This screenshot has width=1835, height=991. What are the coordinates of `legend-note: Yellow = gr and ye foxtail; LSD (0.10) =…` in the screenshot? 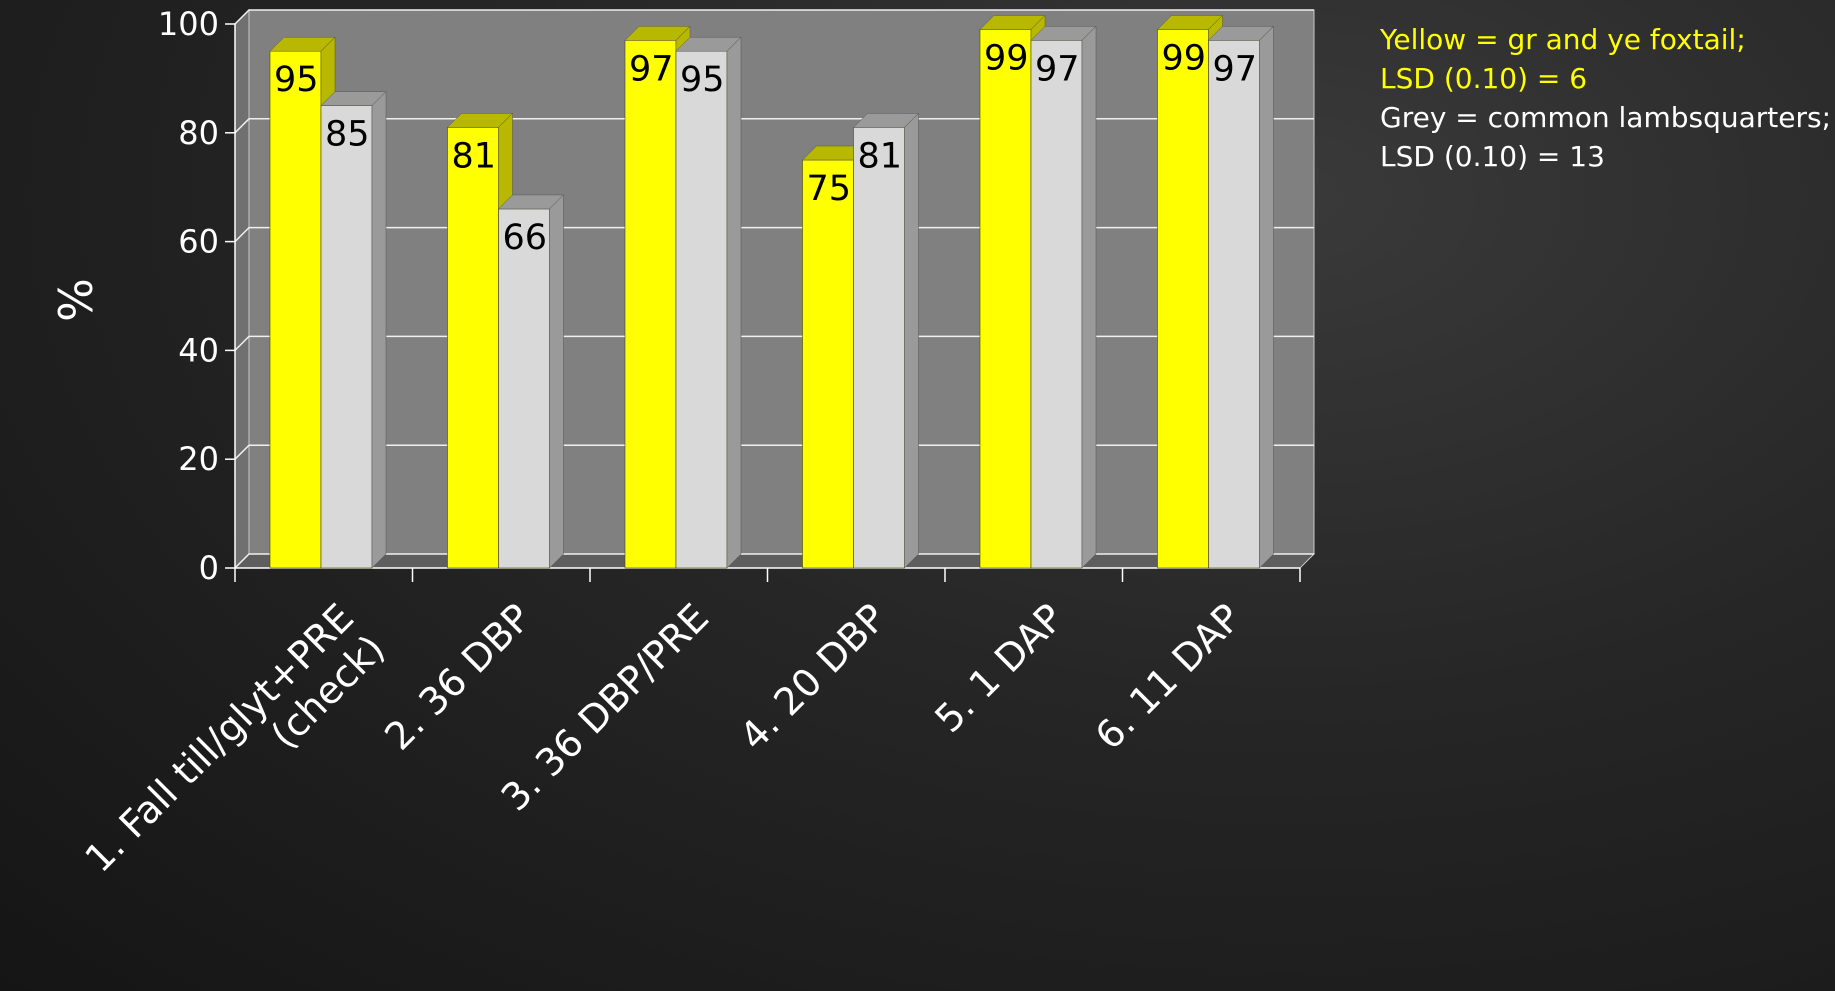 It's located at (1605, 98).